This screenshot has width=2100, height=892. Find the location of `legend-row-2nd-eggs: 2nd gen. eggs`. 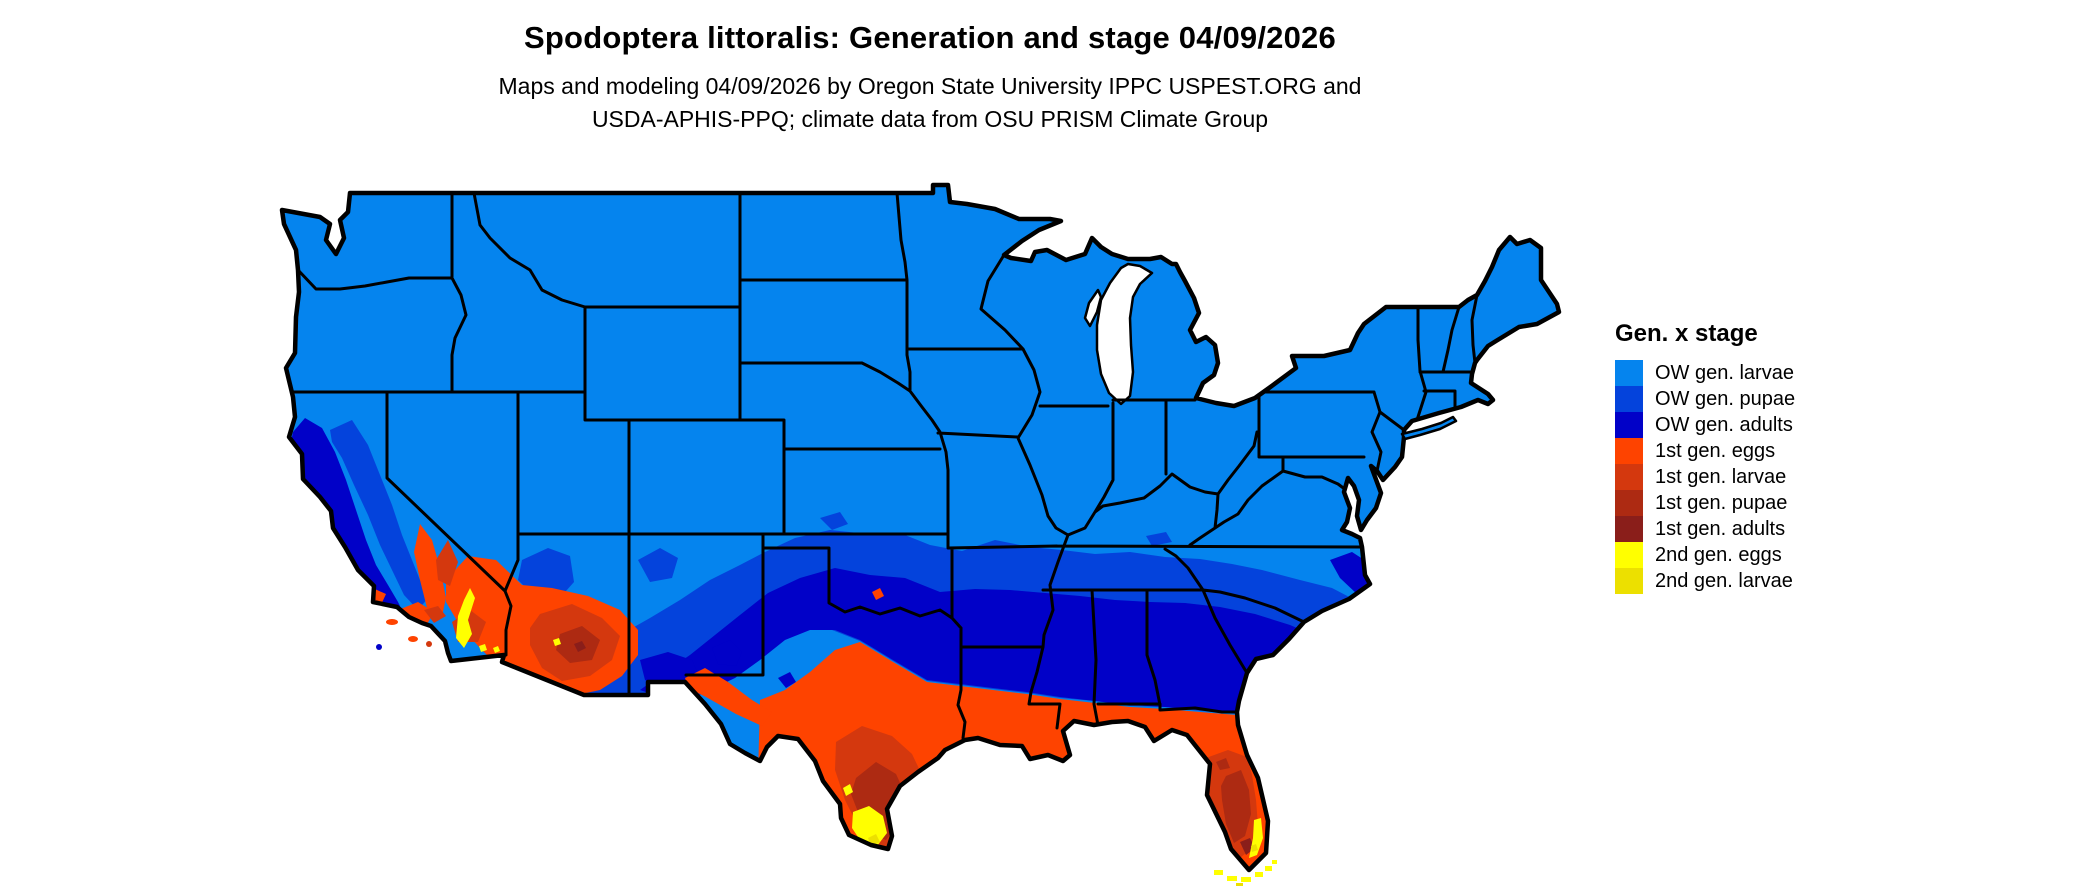

legend-row-2nd-eggs: 2nd gen. eggs is located at coordinates (1705, 555).